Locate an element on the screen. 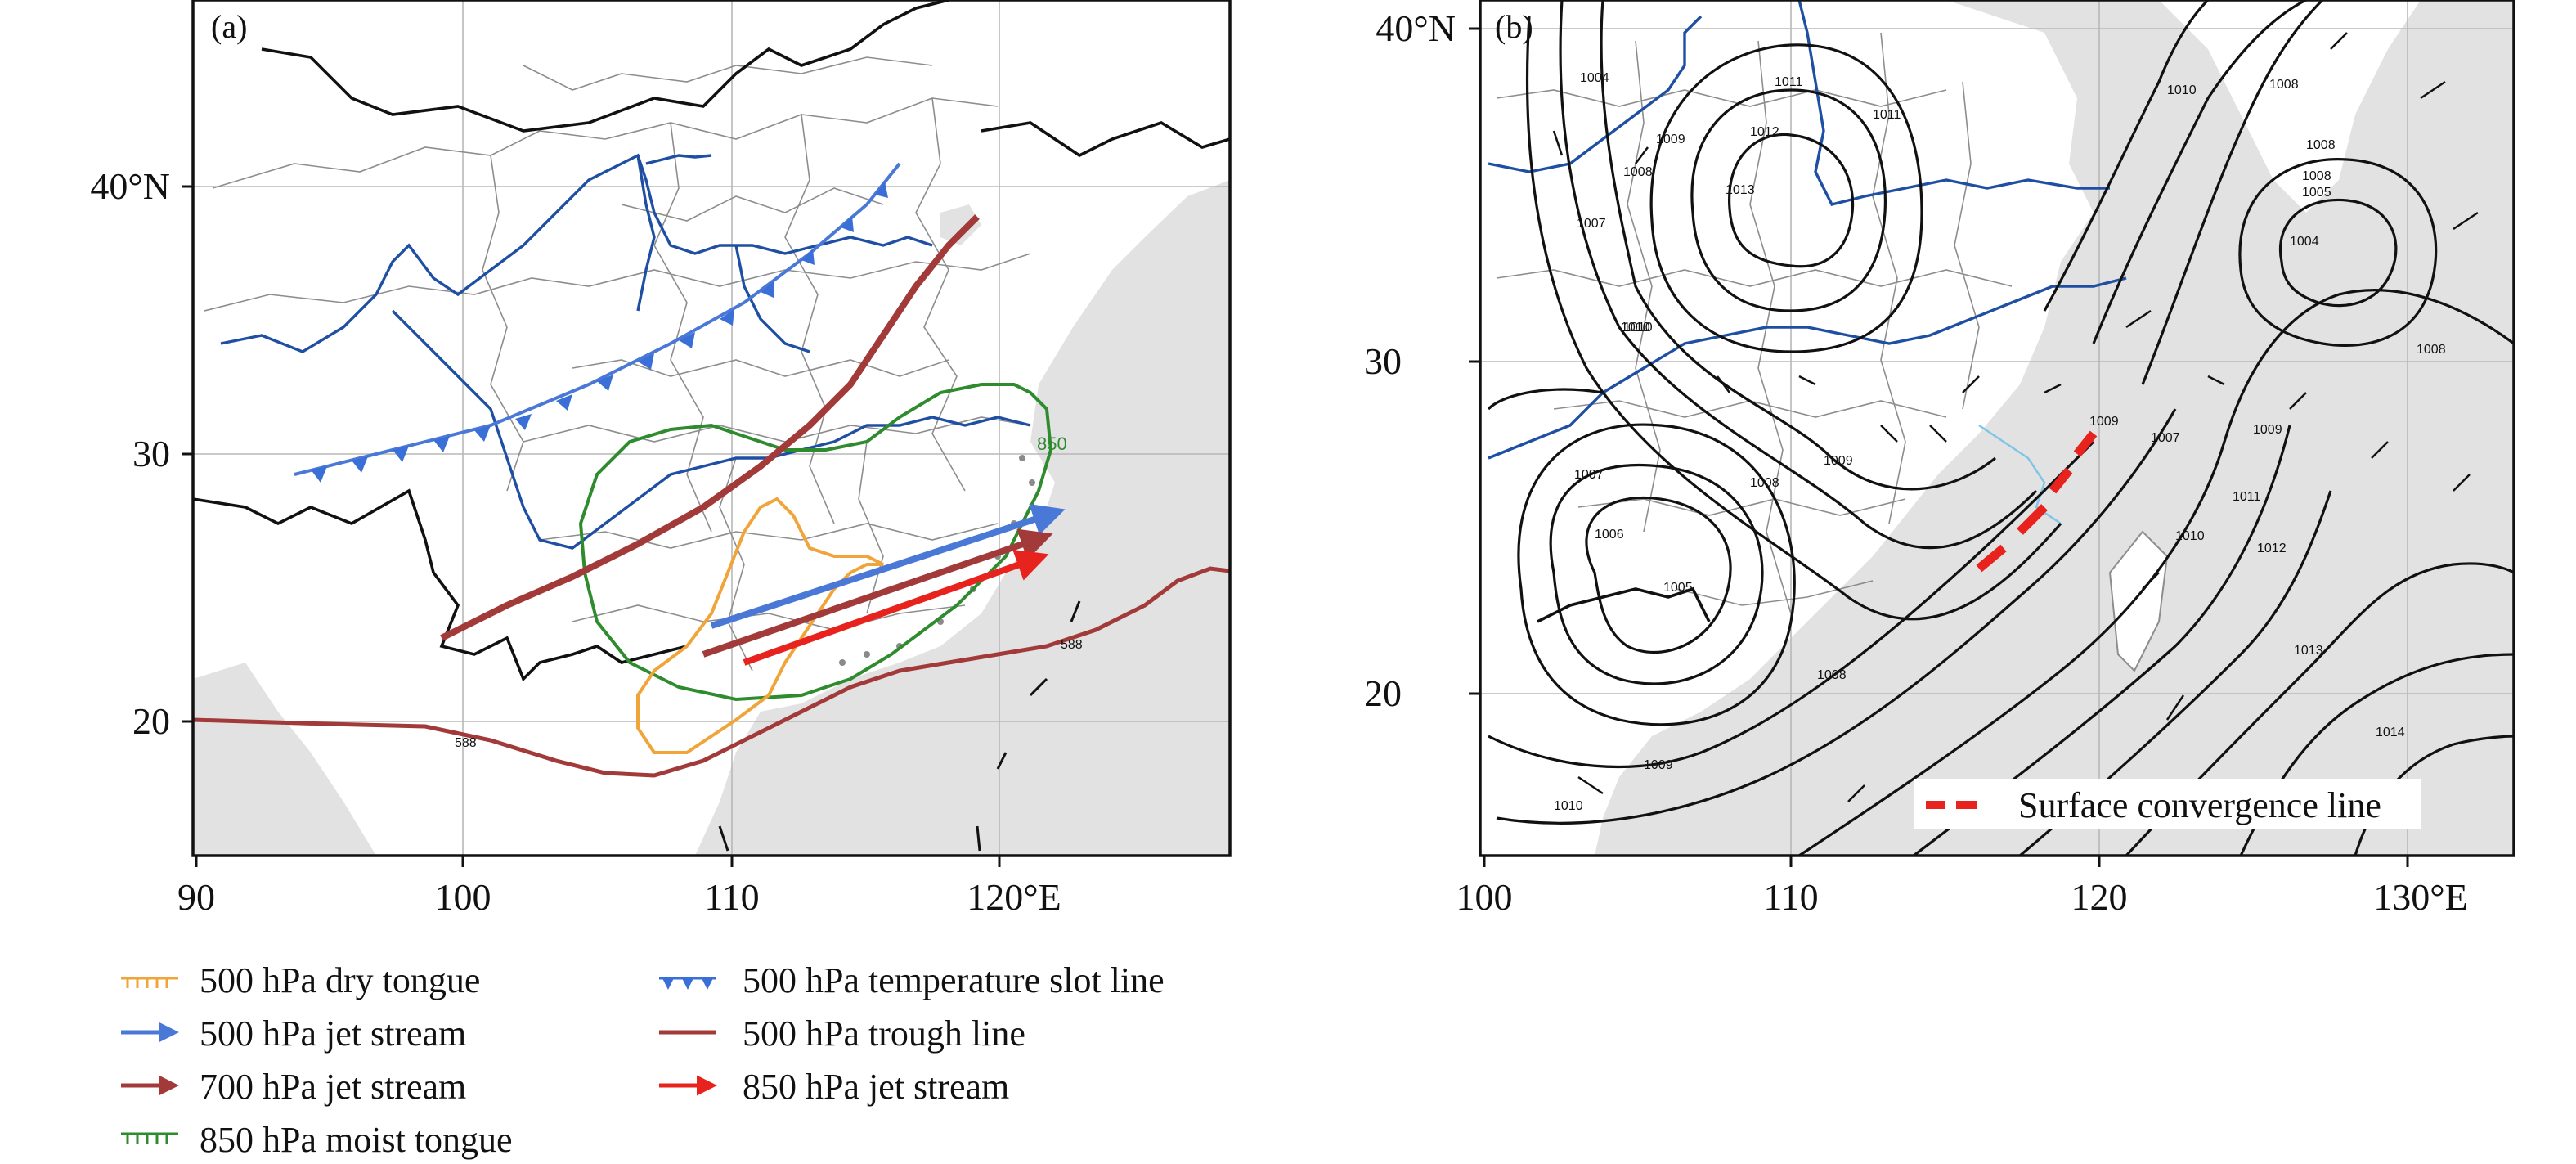 This screenshot has width=2576, height=1164. legend-label-moist-tongue: 850 hPa moist tongue is located at coordinates (356, 1140).